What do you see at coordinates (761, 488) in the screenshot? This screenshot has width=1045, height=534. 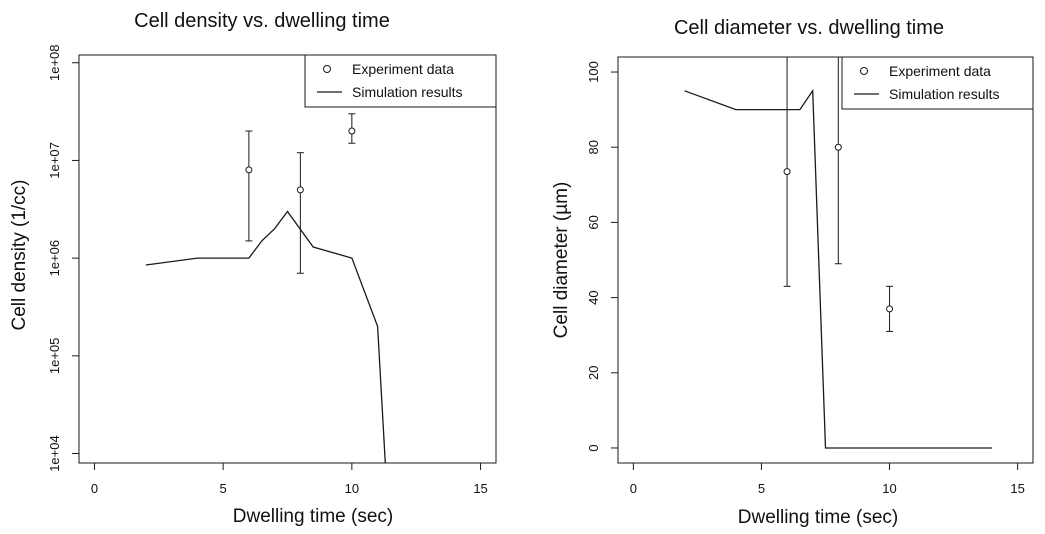 I see `diameter-x-tick-label: 5` at bounding box center [761, 488].